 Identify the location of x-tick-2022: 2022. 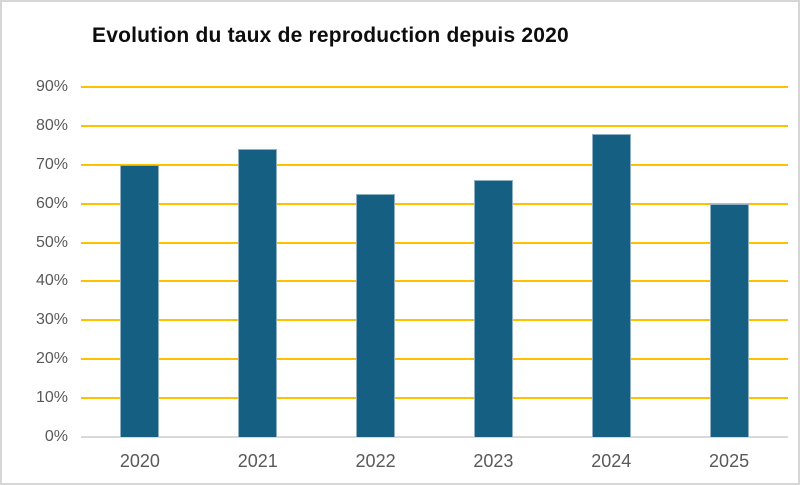
(375, 461).